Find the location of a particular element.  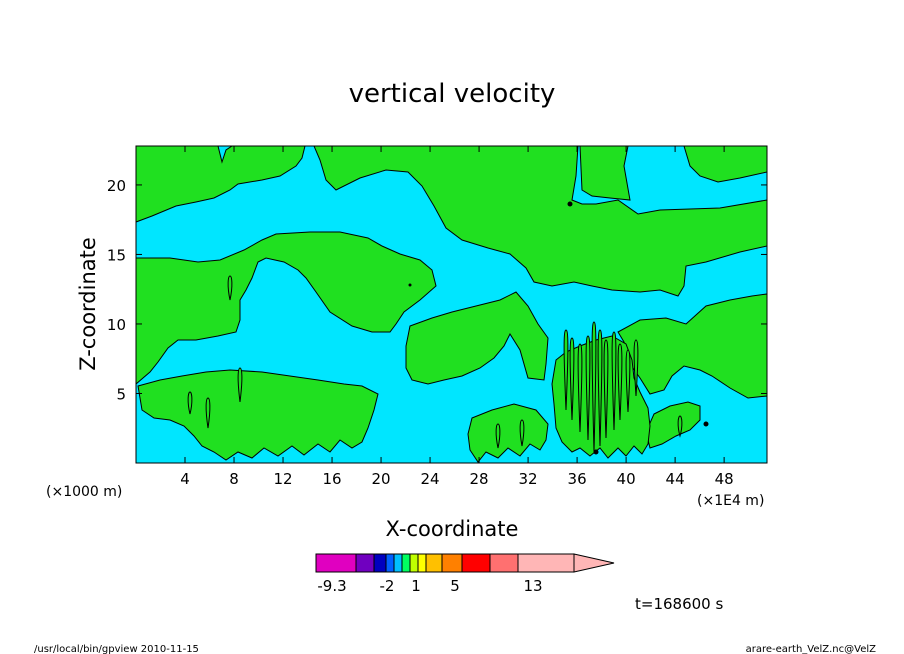

colorbar-label: 5 is located at coordinates (455, 586).